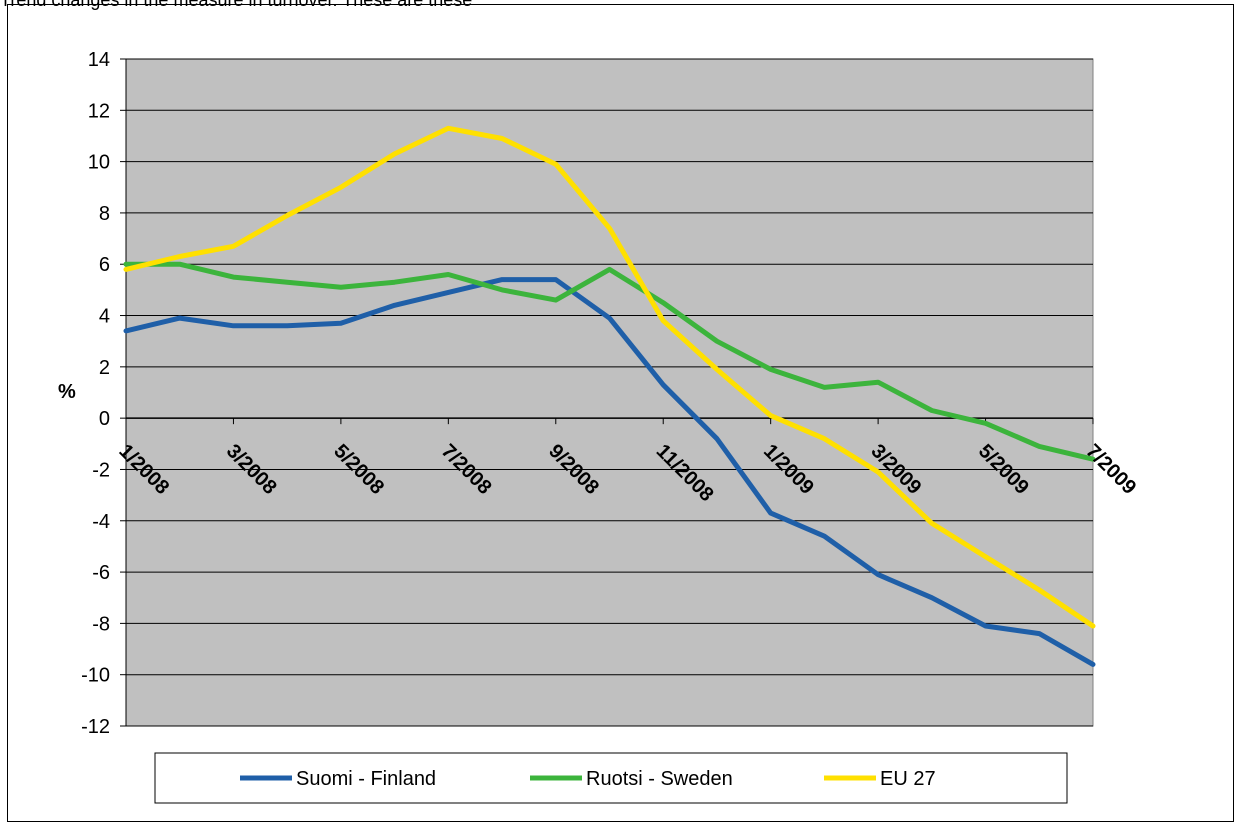 Image resolution: width=1236 pixels, height=823 pixels. What do you see at coordinates (95, 727) in the screenshot?
I see `y-tick-label: -12` at bounding box center [95, 727].